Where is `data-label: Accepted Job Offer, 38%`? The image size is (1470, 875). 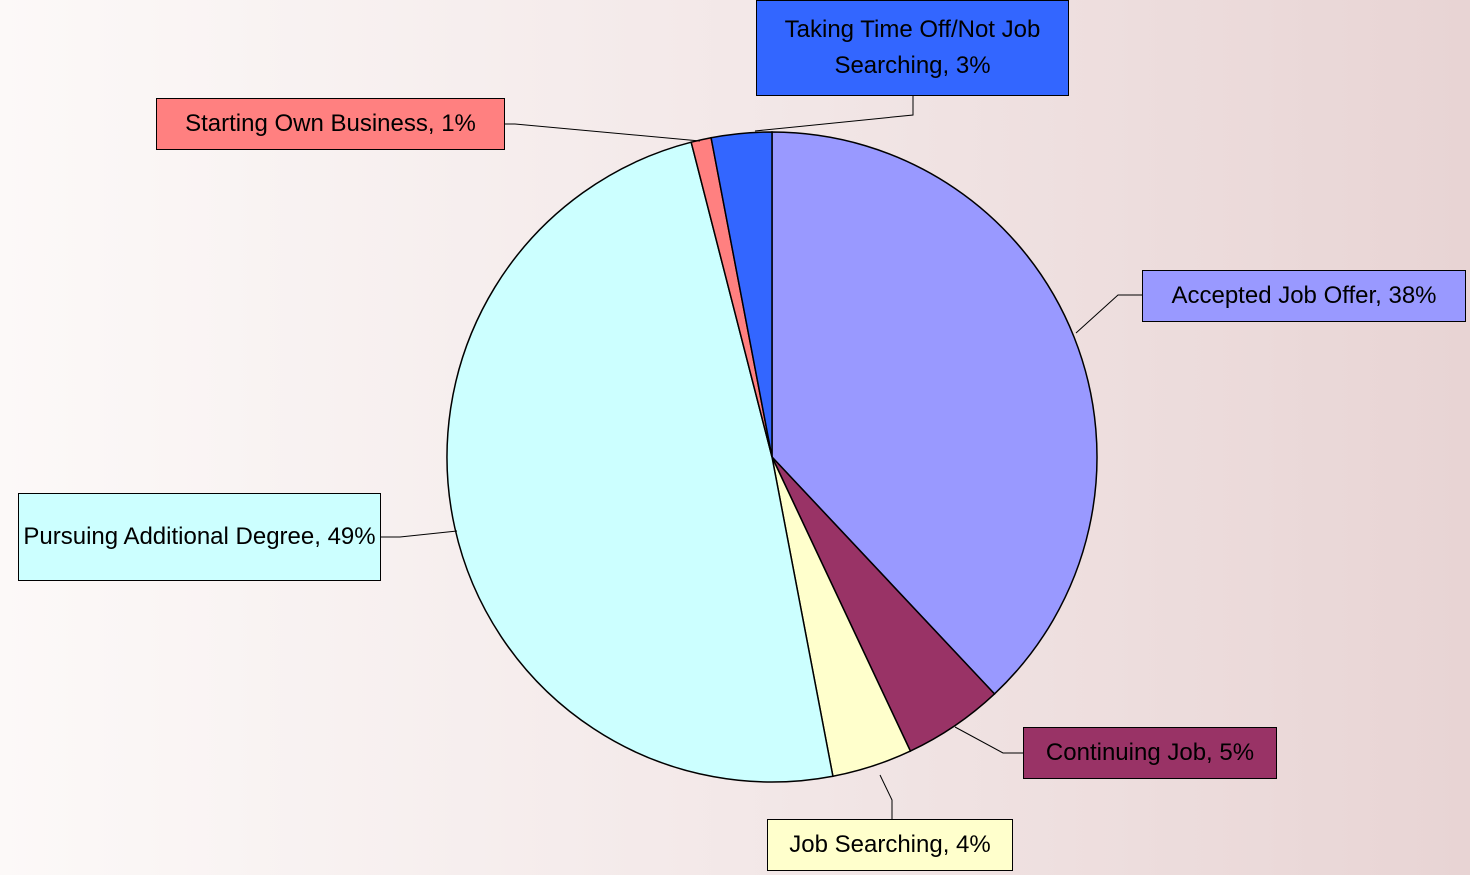 data-label: Accepted Job Offer, 38% is located at coordinates (1304, 296).